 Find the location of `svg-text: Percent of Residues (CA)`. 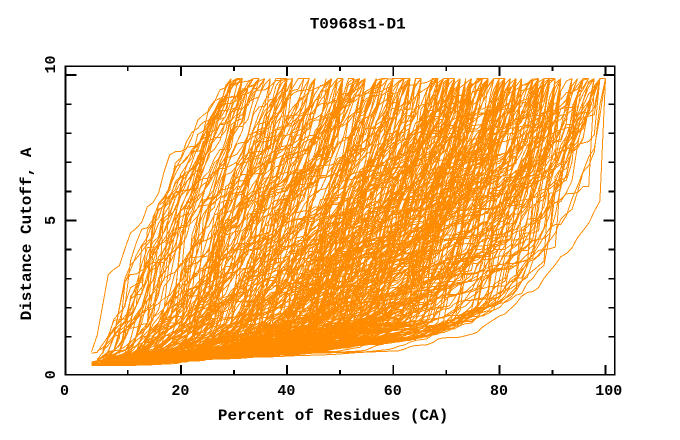

svg-text: Percent of Residues (CA) is located at coordinates (333, 416).